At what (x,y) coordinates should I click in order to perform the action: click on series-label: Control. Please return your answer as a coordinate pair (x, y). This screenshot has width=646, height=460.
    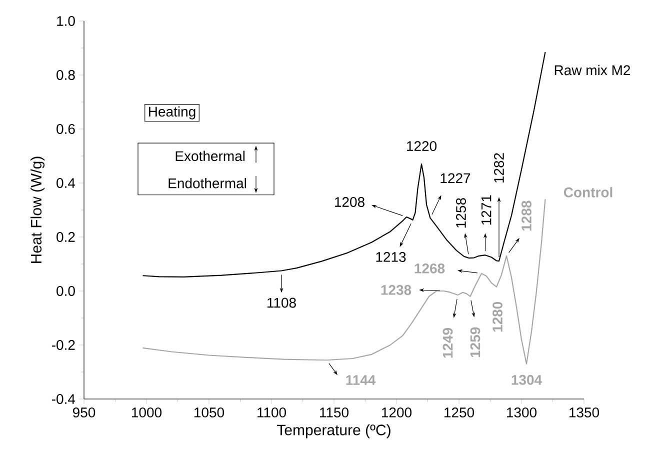
    Looking at the image, I should click on (588, 192).